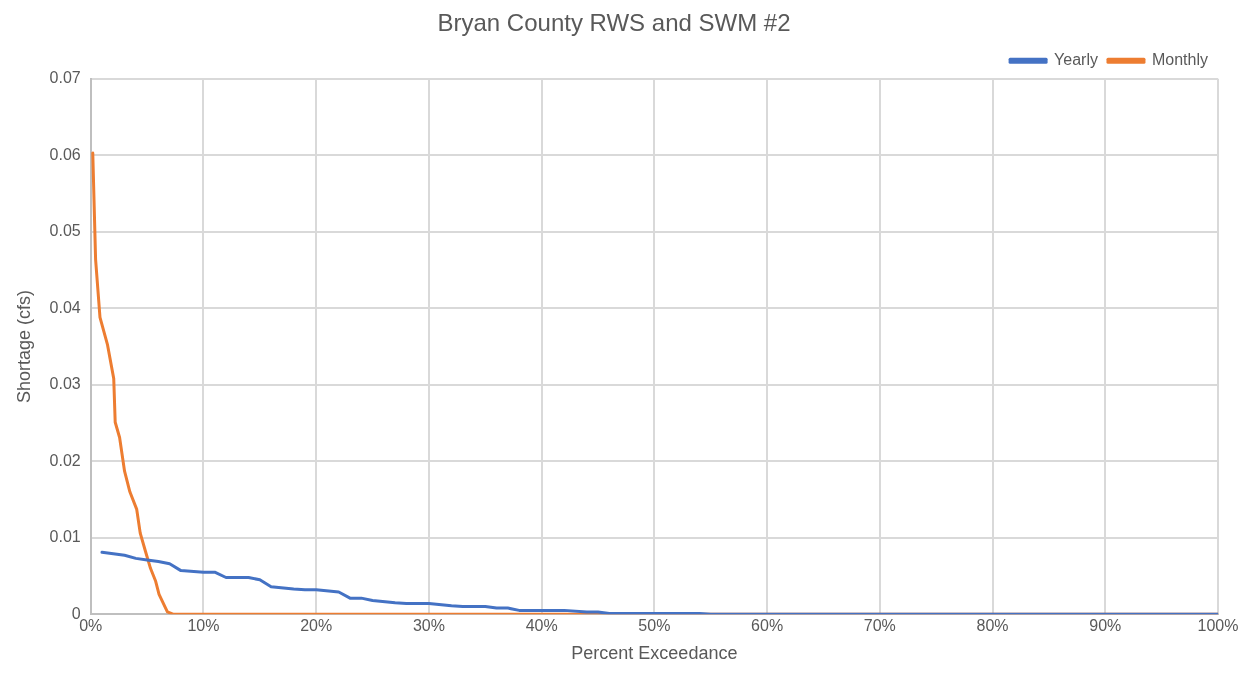 This screenshot has width=1258, height=674. What do you see at coordinates (541, 626) in the screenshot?
I see `x-tick-label: 40%` at bounding box center [541, 626].